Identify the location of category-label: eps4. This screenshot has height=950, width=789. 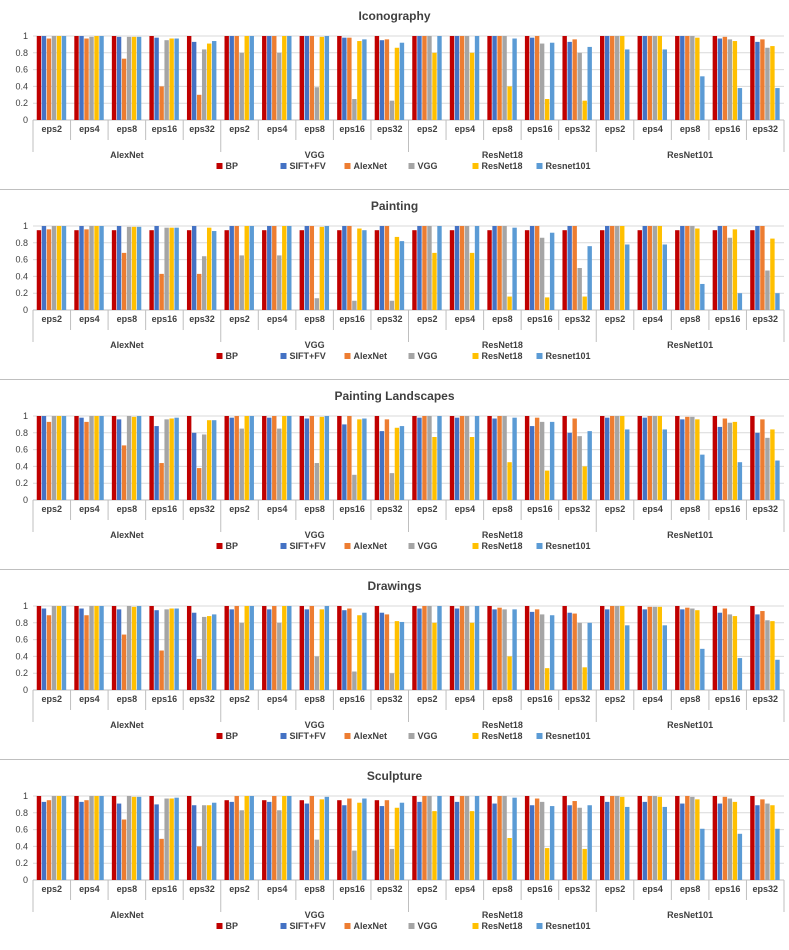
(465, 129).